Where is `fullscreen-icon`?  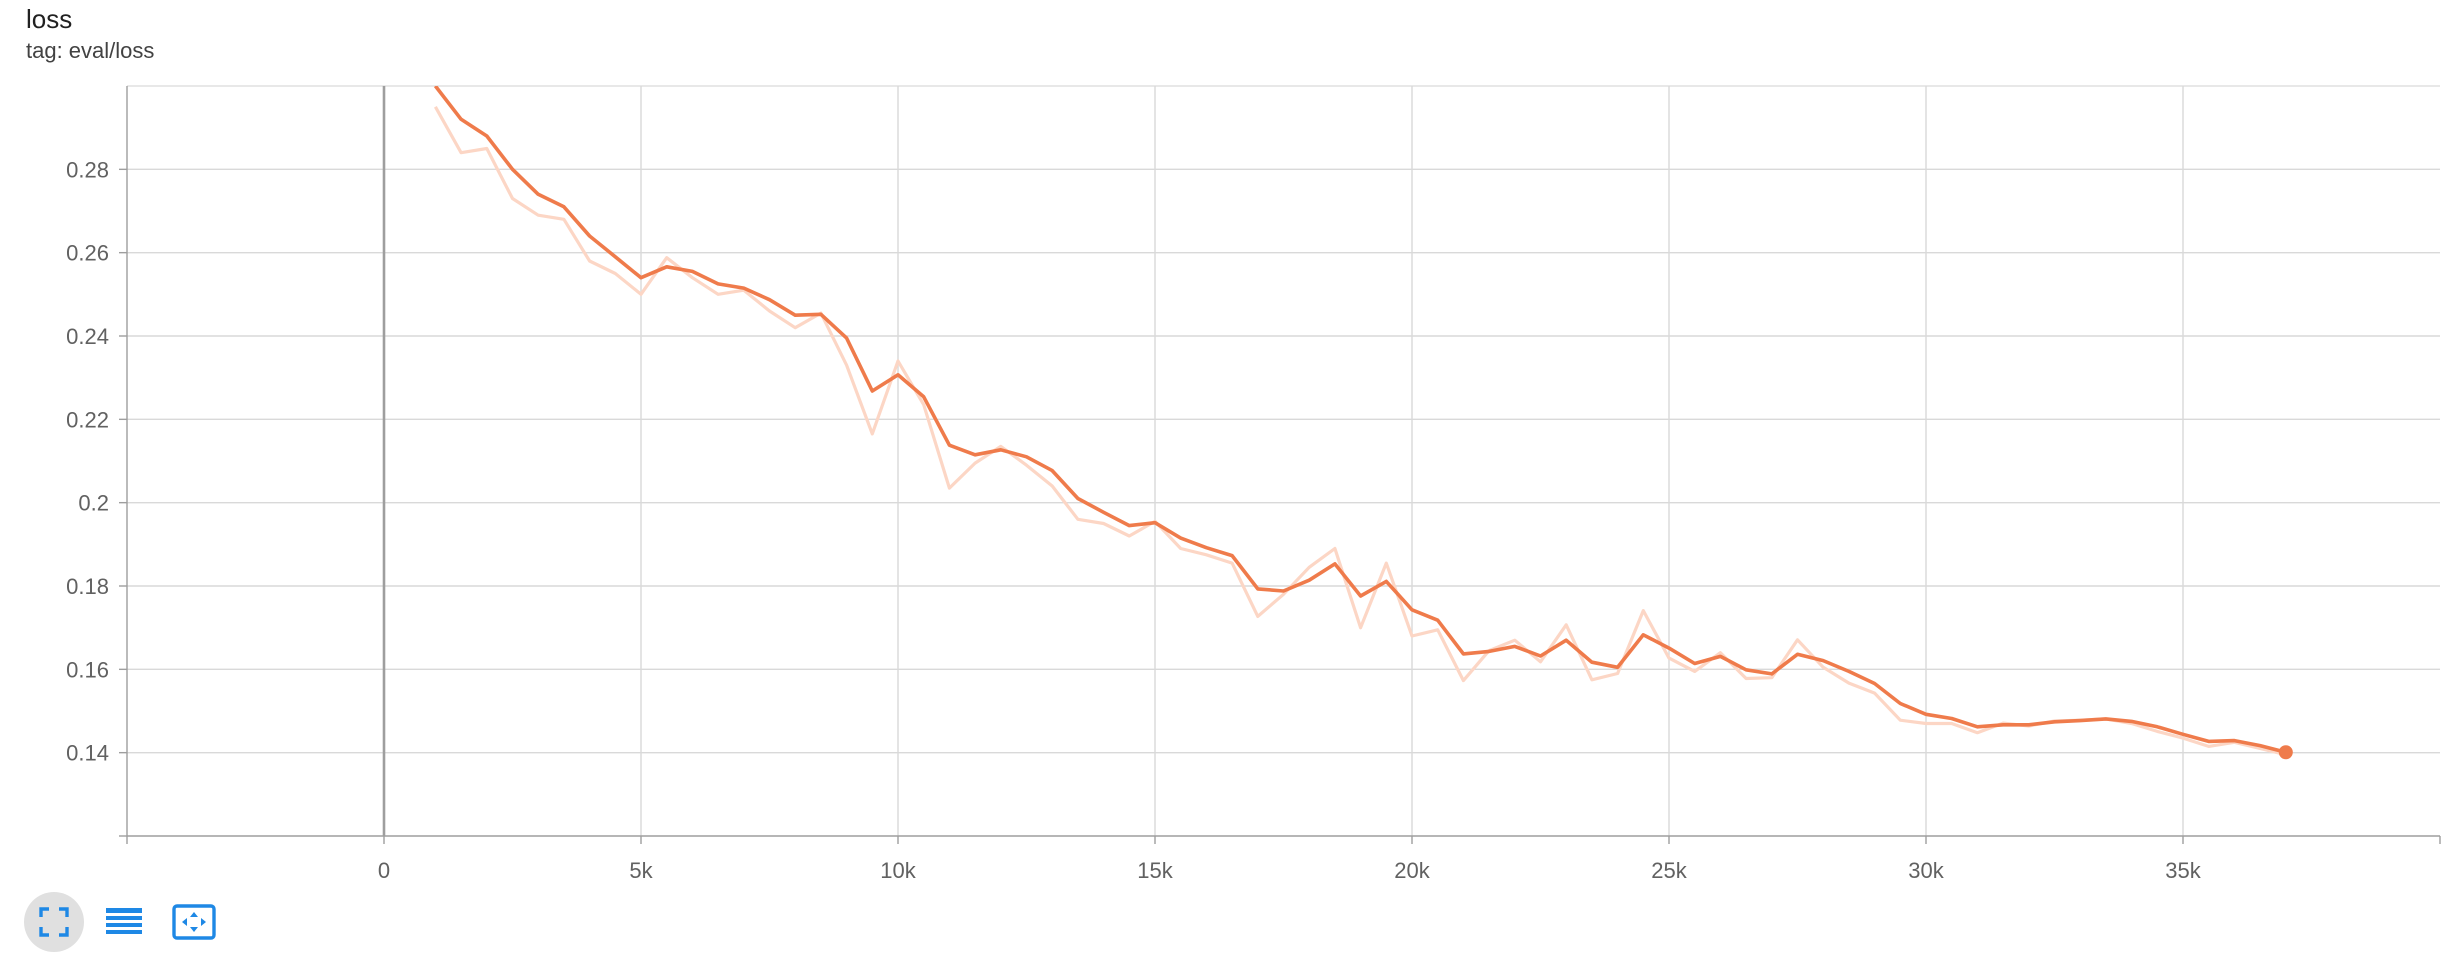
fullscreen-icon is located at coordinates (54, 922).